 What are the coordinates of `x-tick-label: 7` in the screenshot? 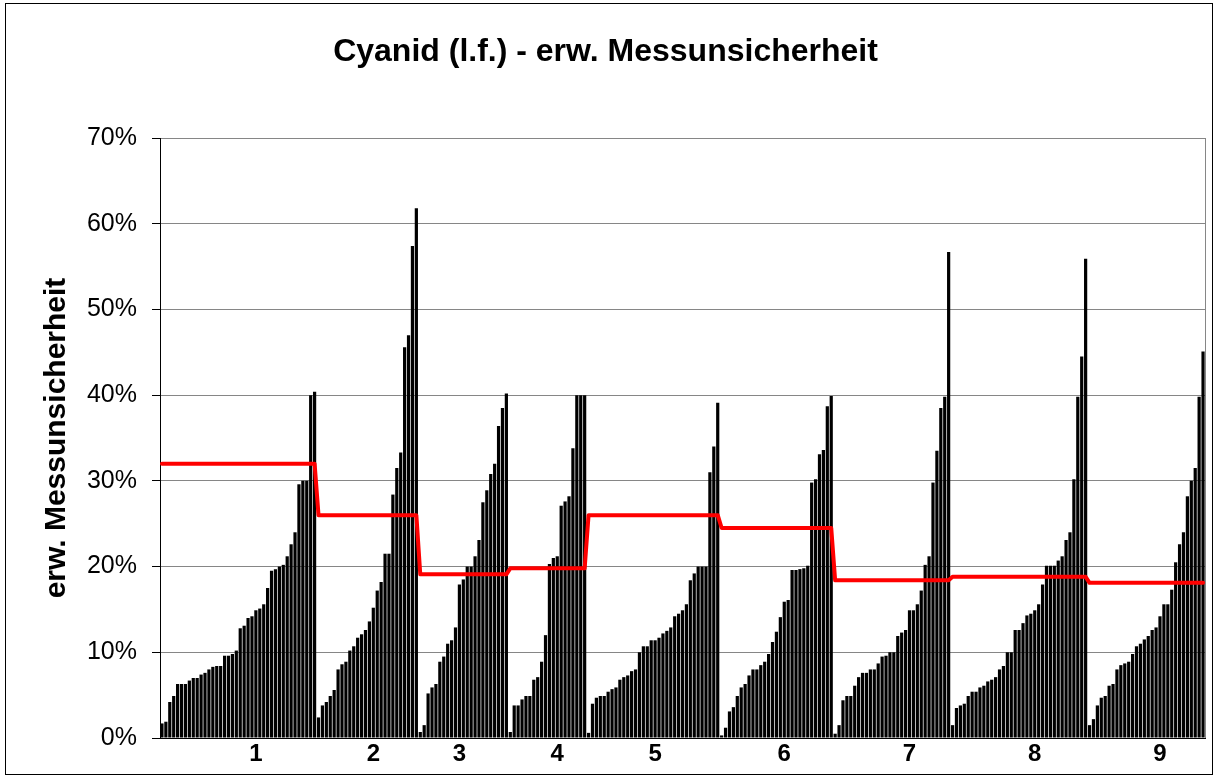 It's located at (909, 753).